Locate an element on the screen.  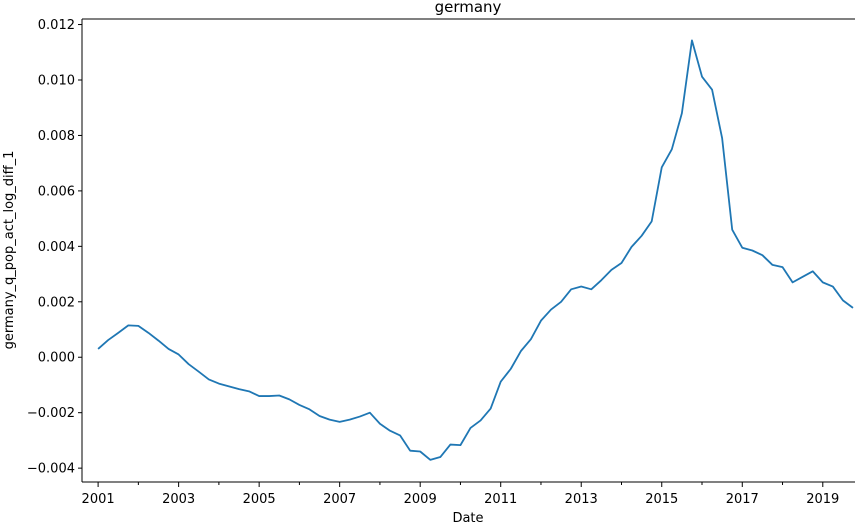
x-tick-label: 2003 is located at coordinates (178, 499).